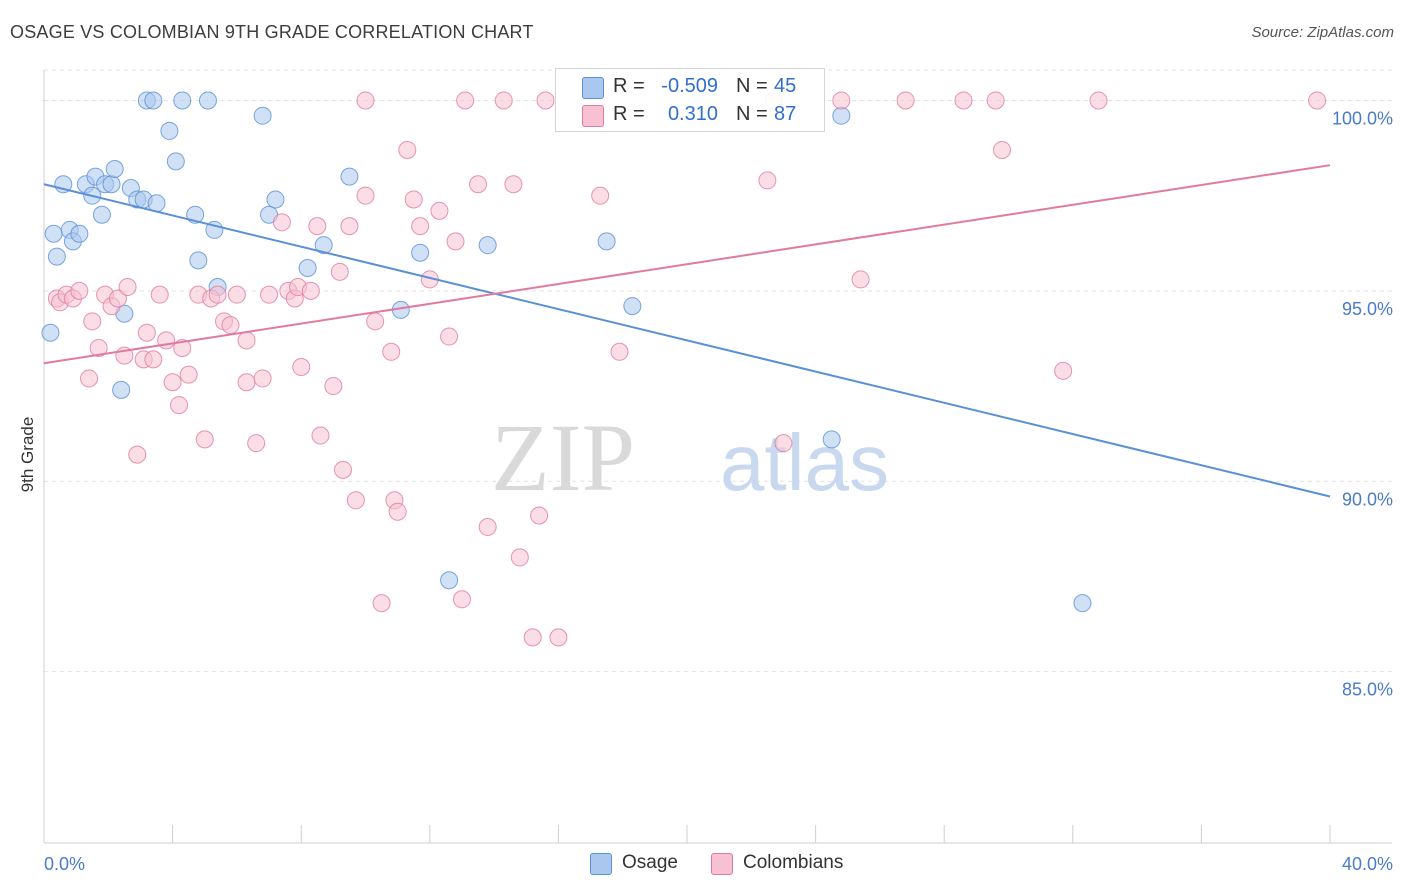  Describe the element at coordinates (64, 864) in the screenshot. I see `x-tick-label: 0.0%` at that location.